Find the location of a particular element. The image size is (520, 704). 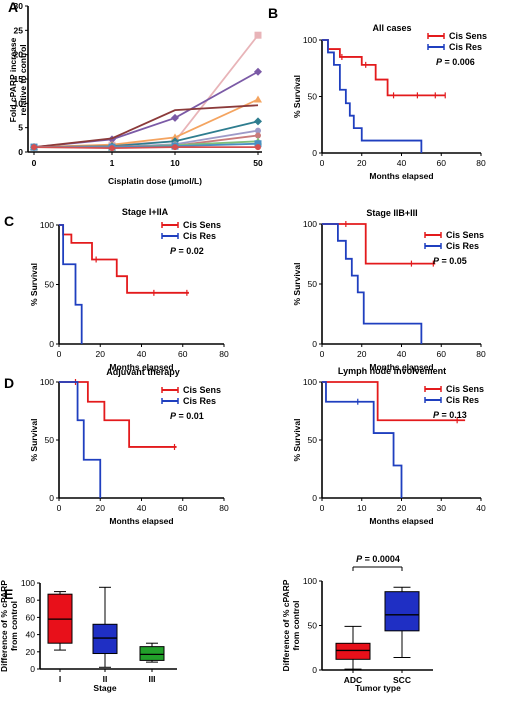

box-scc is located at coordinates (402, 611).